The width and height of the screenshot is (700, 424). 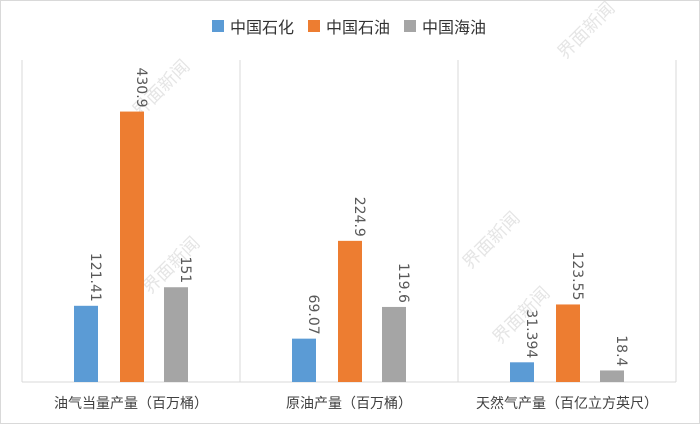 What do you see at coordinates (95, 277) in the screenshot?
I see `data-label-0-0: 121.41` at bounding box center [95, 277].